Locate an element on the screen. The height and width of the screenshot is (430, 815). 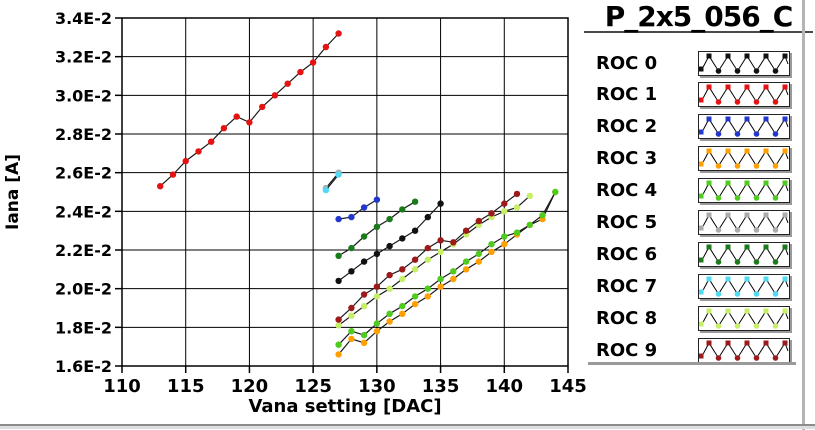
x-tick-label: 145 is located at coordinates (568, 386).